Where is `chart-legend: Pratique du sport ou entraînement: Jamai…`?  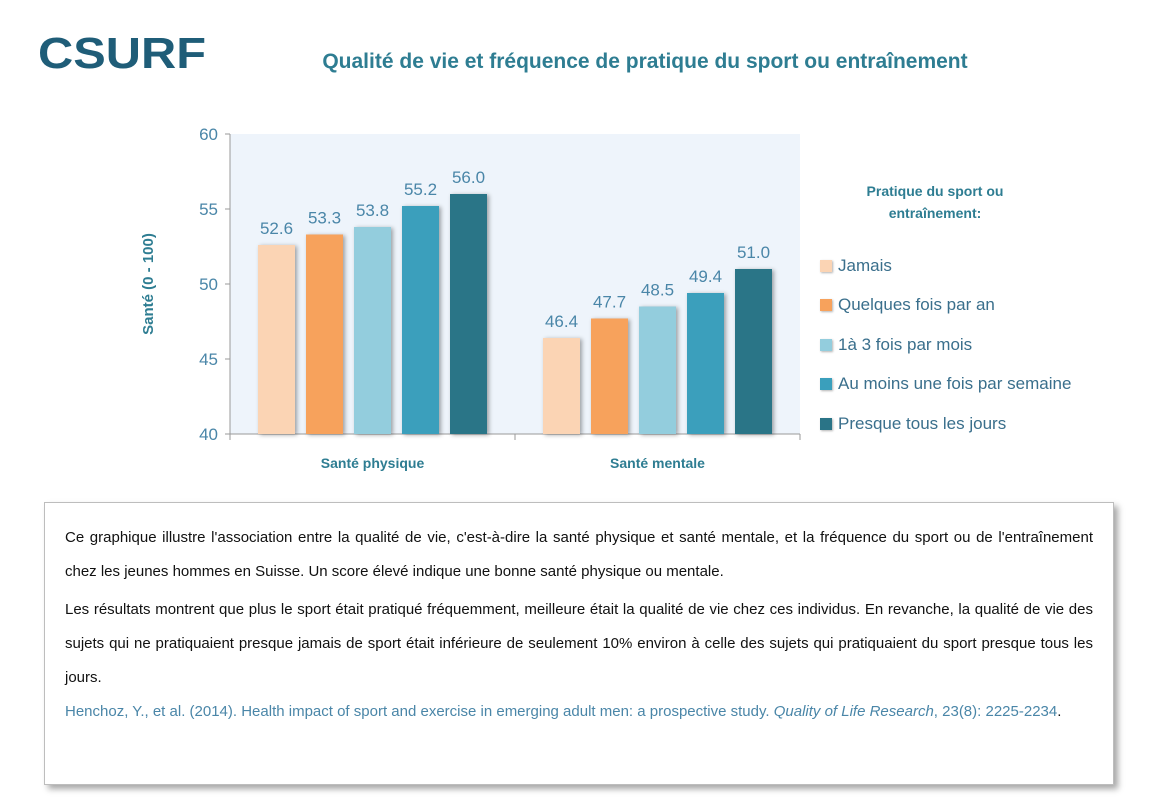
chart-legend: Pratique du sport ou entraînement: Jamai… is located at coordinates (970, 312).